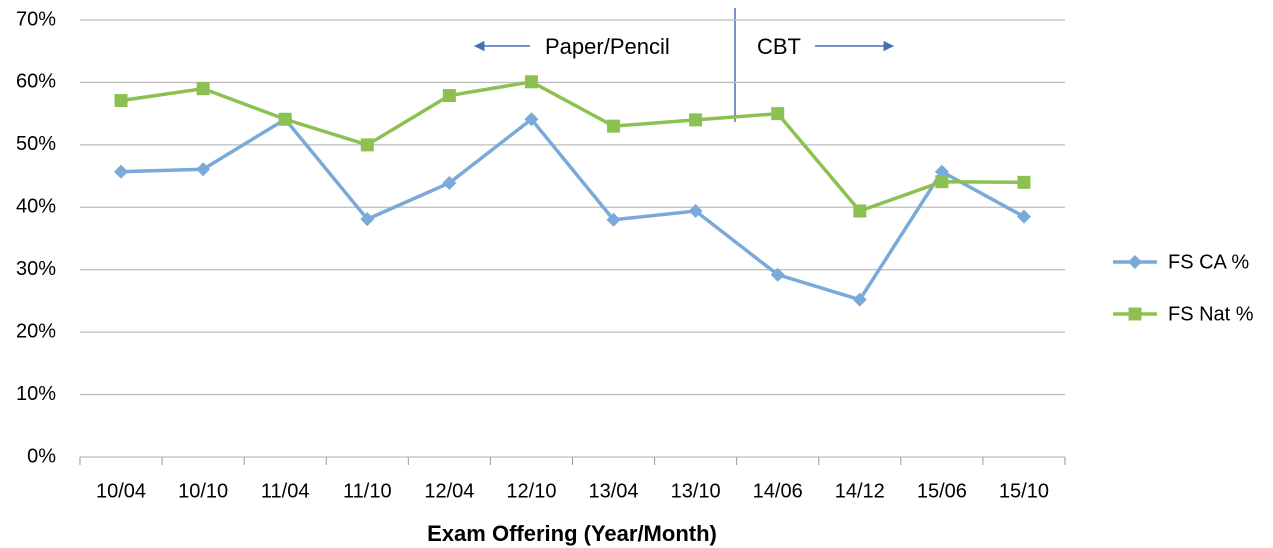 The height and width of the screenshot is (548, 1273). I want to click on x-tick-label: 13/10, so click(696, 491).